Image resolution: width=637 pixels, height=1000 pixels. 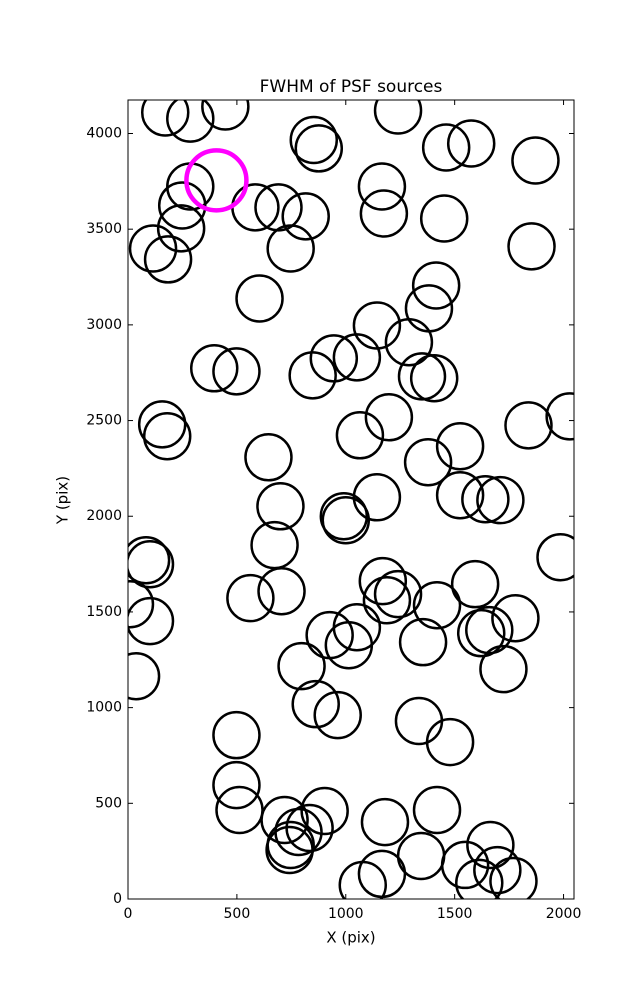 What do you see at coordinates (117, 899) in the screenshot?
I see `y-tick-label: 0` at bounding box center [117, 899].